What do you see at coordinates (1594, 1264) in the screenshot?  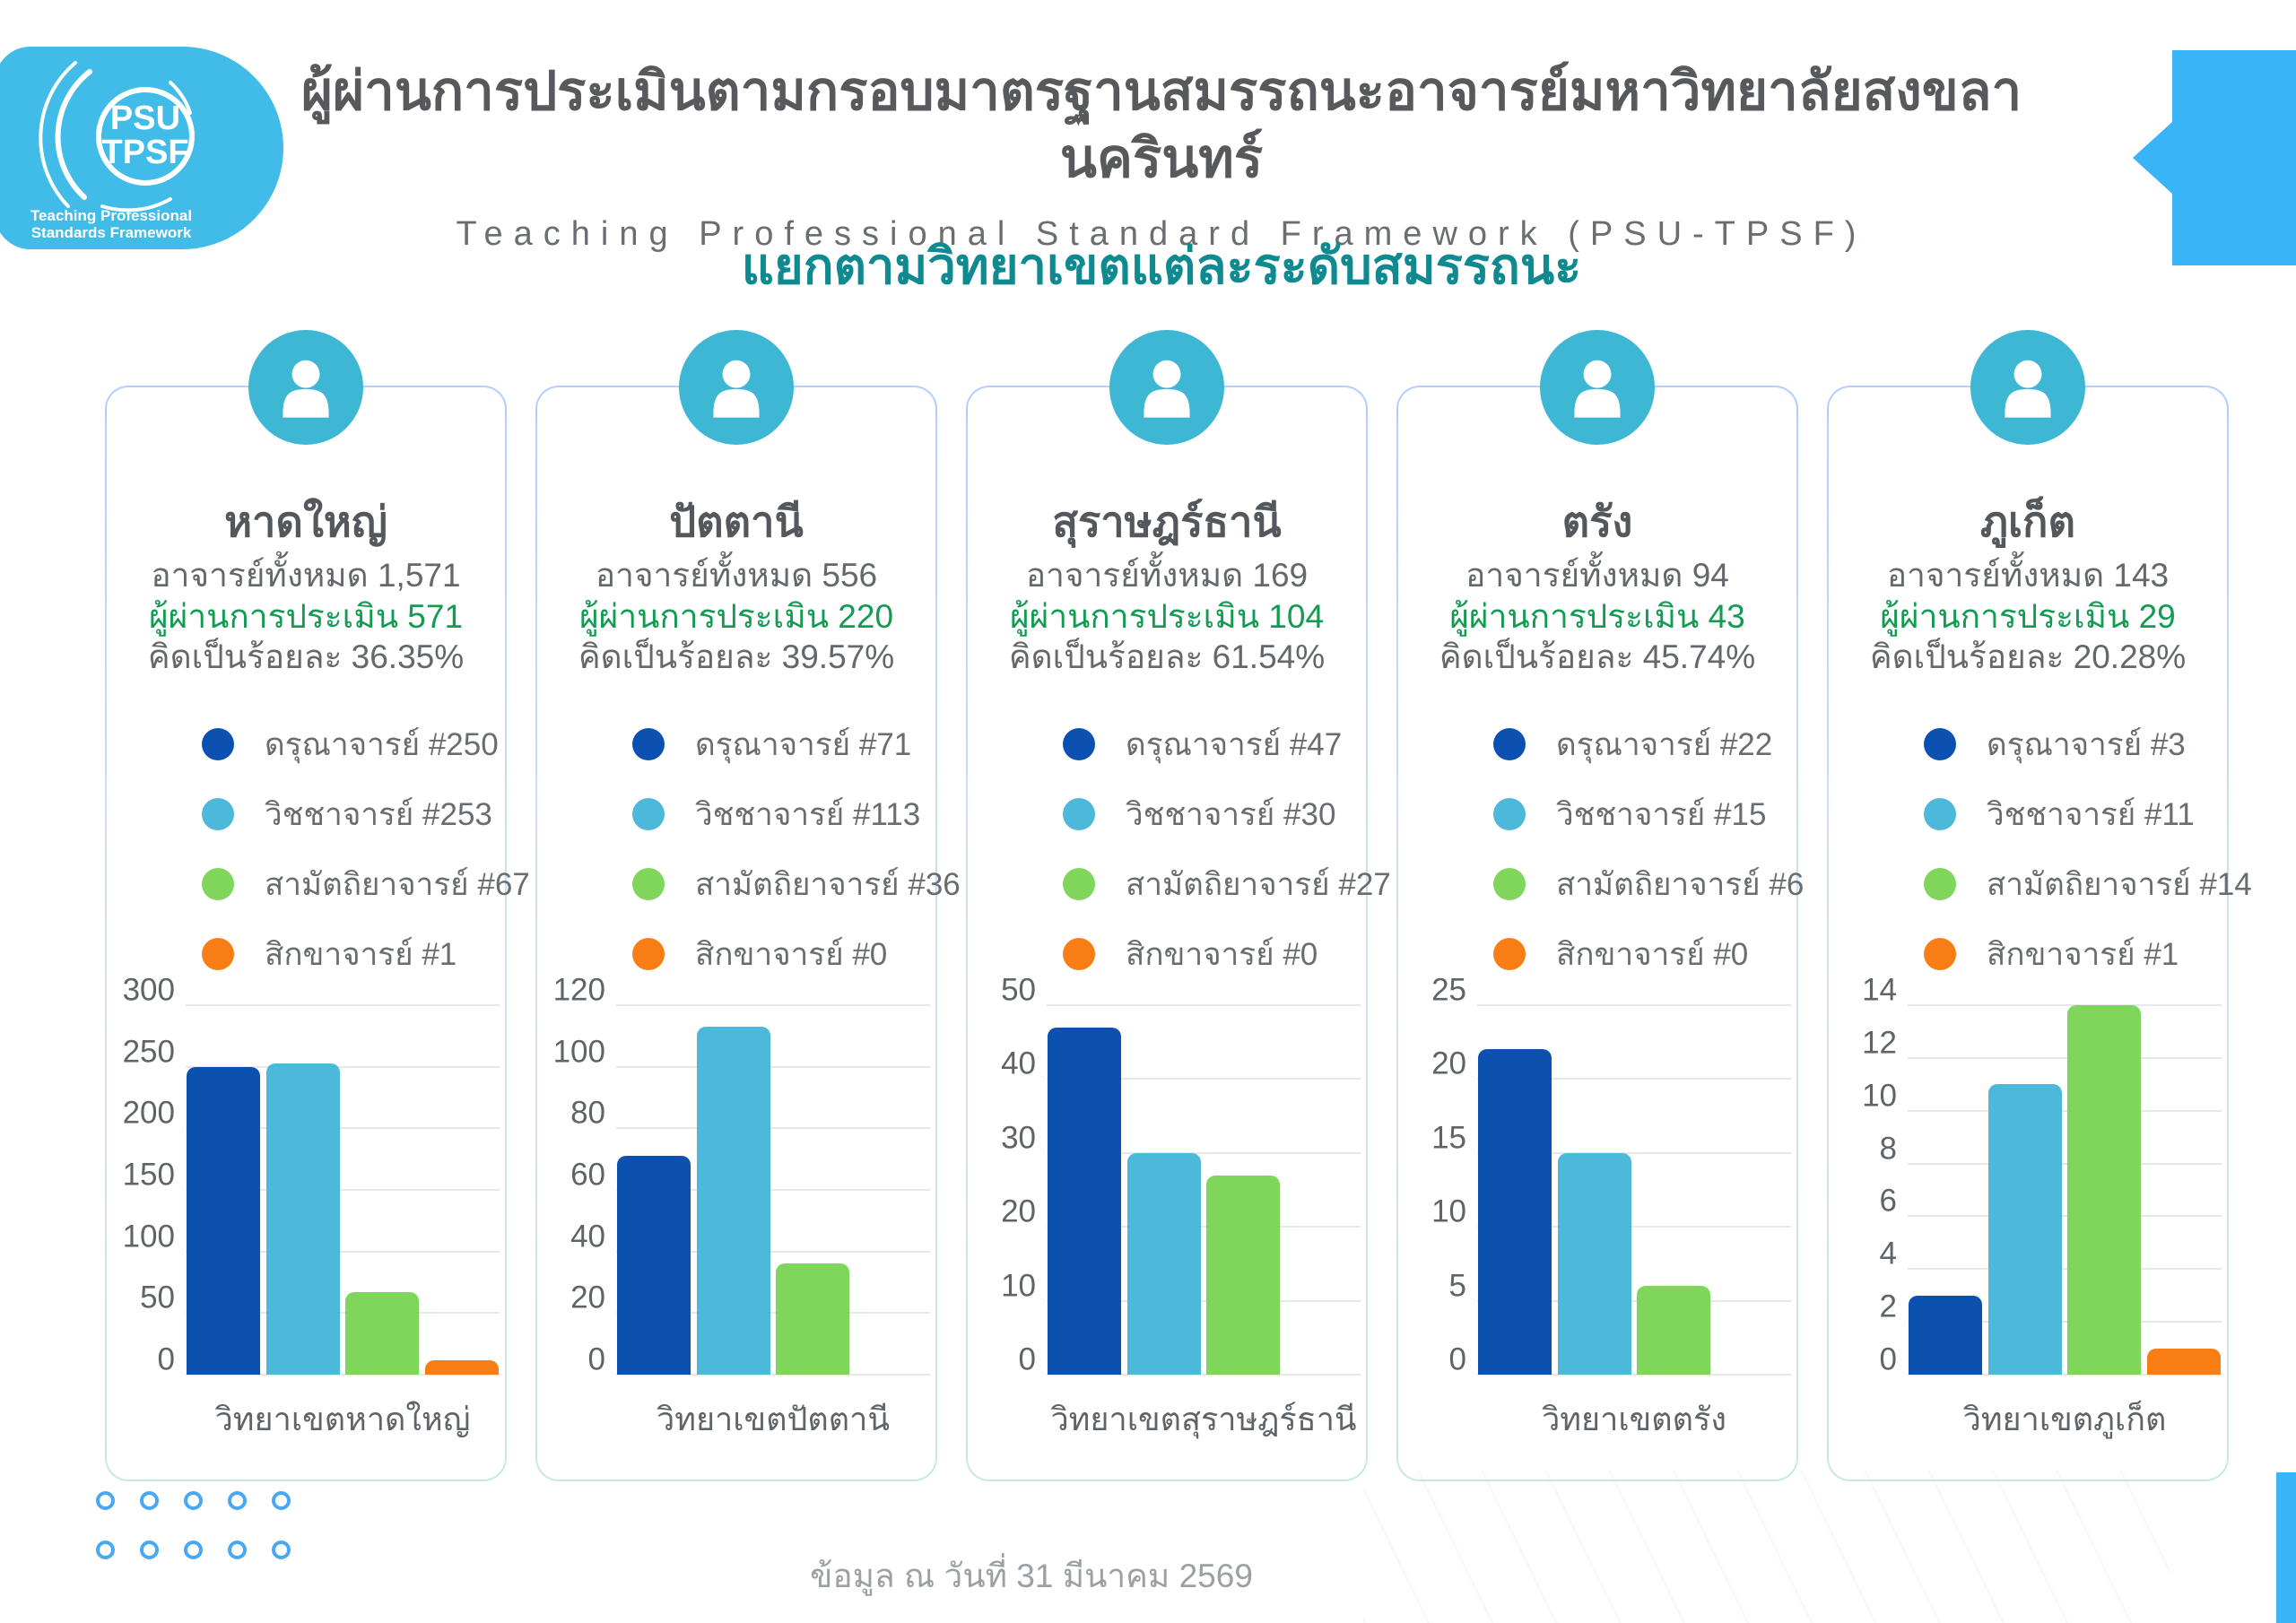 I see `bar-วิชชาจารย์` at bounding box center [1594, 1264].